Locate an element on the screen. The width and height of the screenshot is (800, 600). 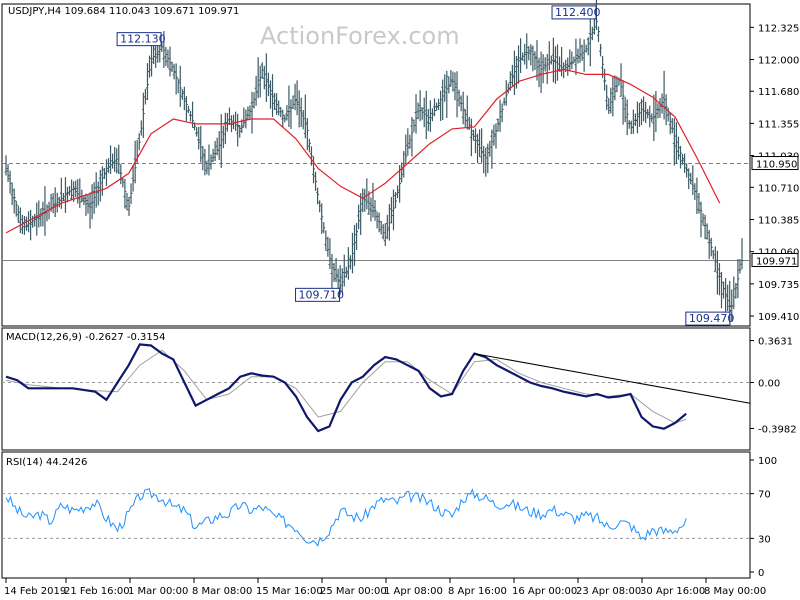
rsi-line is located at coordinates (346, 517).